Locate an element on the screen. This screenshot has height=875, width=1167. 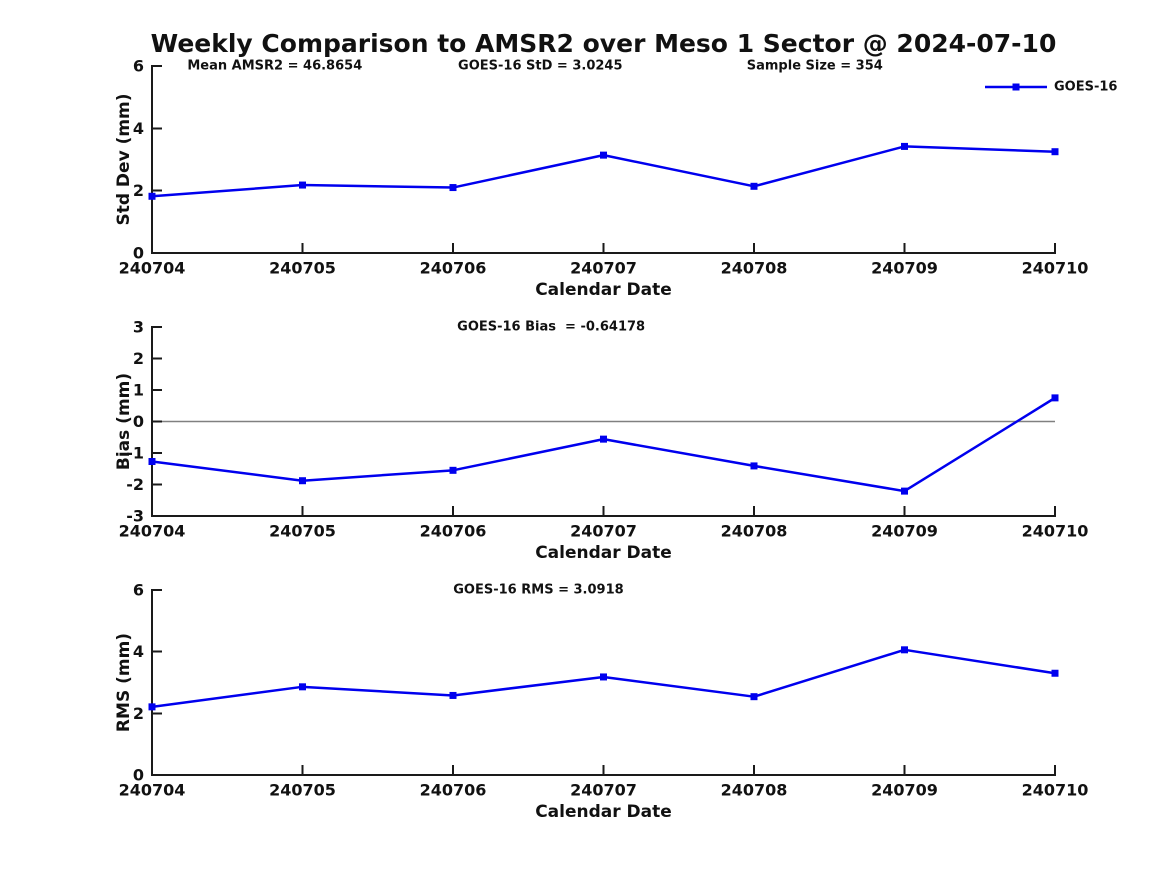
stat-annotation: Mean AMSR2 = 46.8654 is located at coordinates (274, 66).